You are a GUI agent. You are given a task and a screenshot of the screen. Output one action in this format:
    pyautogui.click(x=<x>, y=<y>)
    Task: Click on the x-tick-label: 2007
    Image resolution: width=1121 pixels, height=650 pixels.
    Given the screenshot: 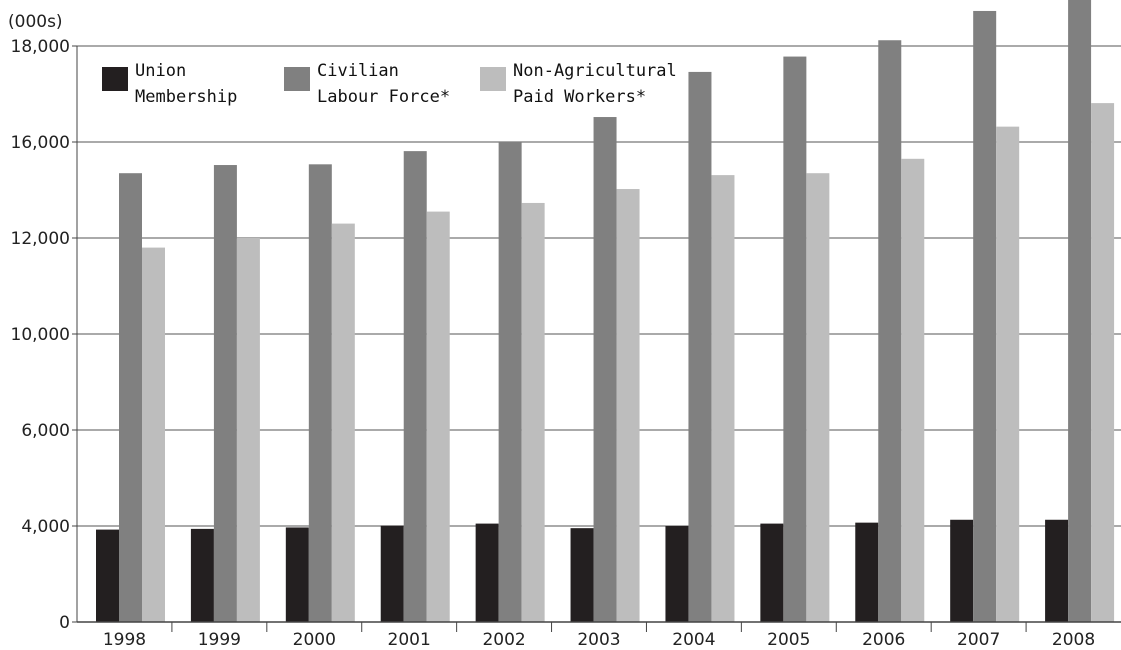 What is the action you would take?
    pyautogui.click(x=978, y=640)
    